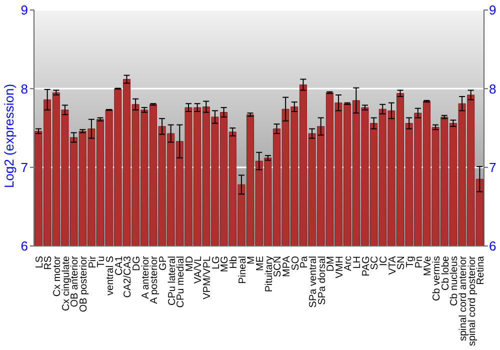  What do you see at coordinates (419, 262) in the screenshot?
I see `x-tick-label: Pn` at bounding box center [419, 262].